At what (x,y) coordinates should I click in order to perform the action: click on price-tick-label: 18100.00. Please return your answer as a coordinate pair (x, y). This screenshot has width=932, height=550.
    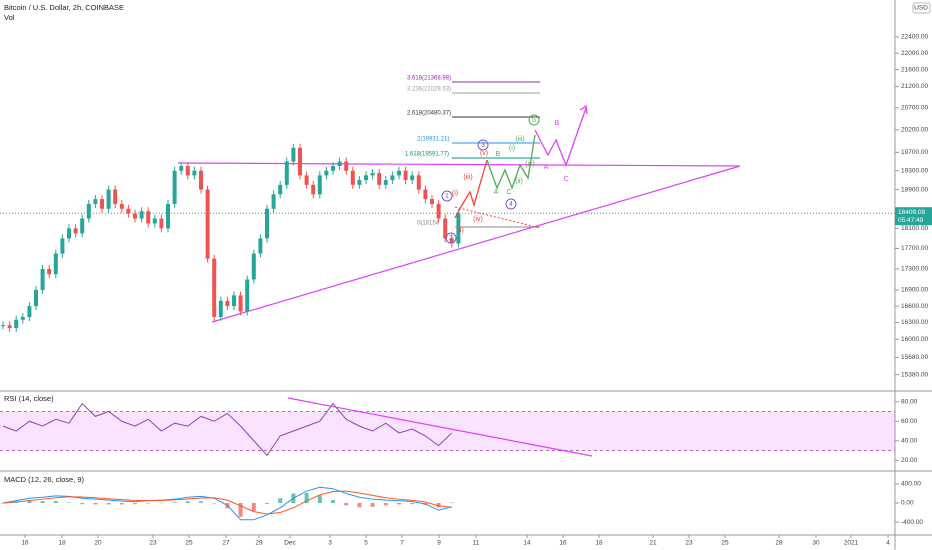
    Looking at the image, I should click on (914, 228).